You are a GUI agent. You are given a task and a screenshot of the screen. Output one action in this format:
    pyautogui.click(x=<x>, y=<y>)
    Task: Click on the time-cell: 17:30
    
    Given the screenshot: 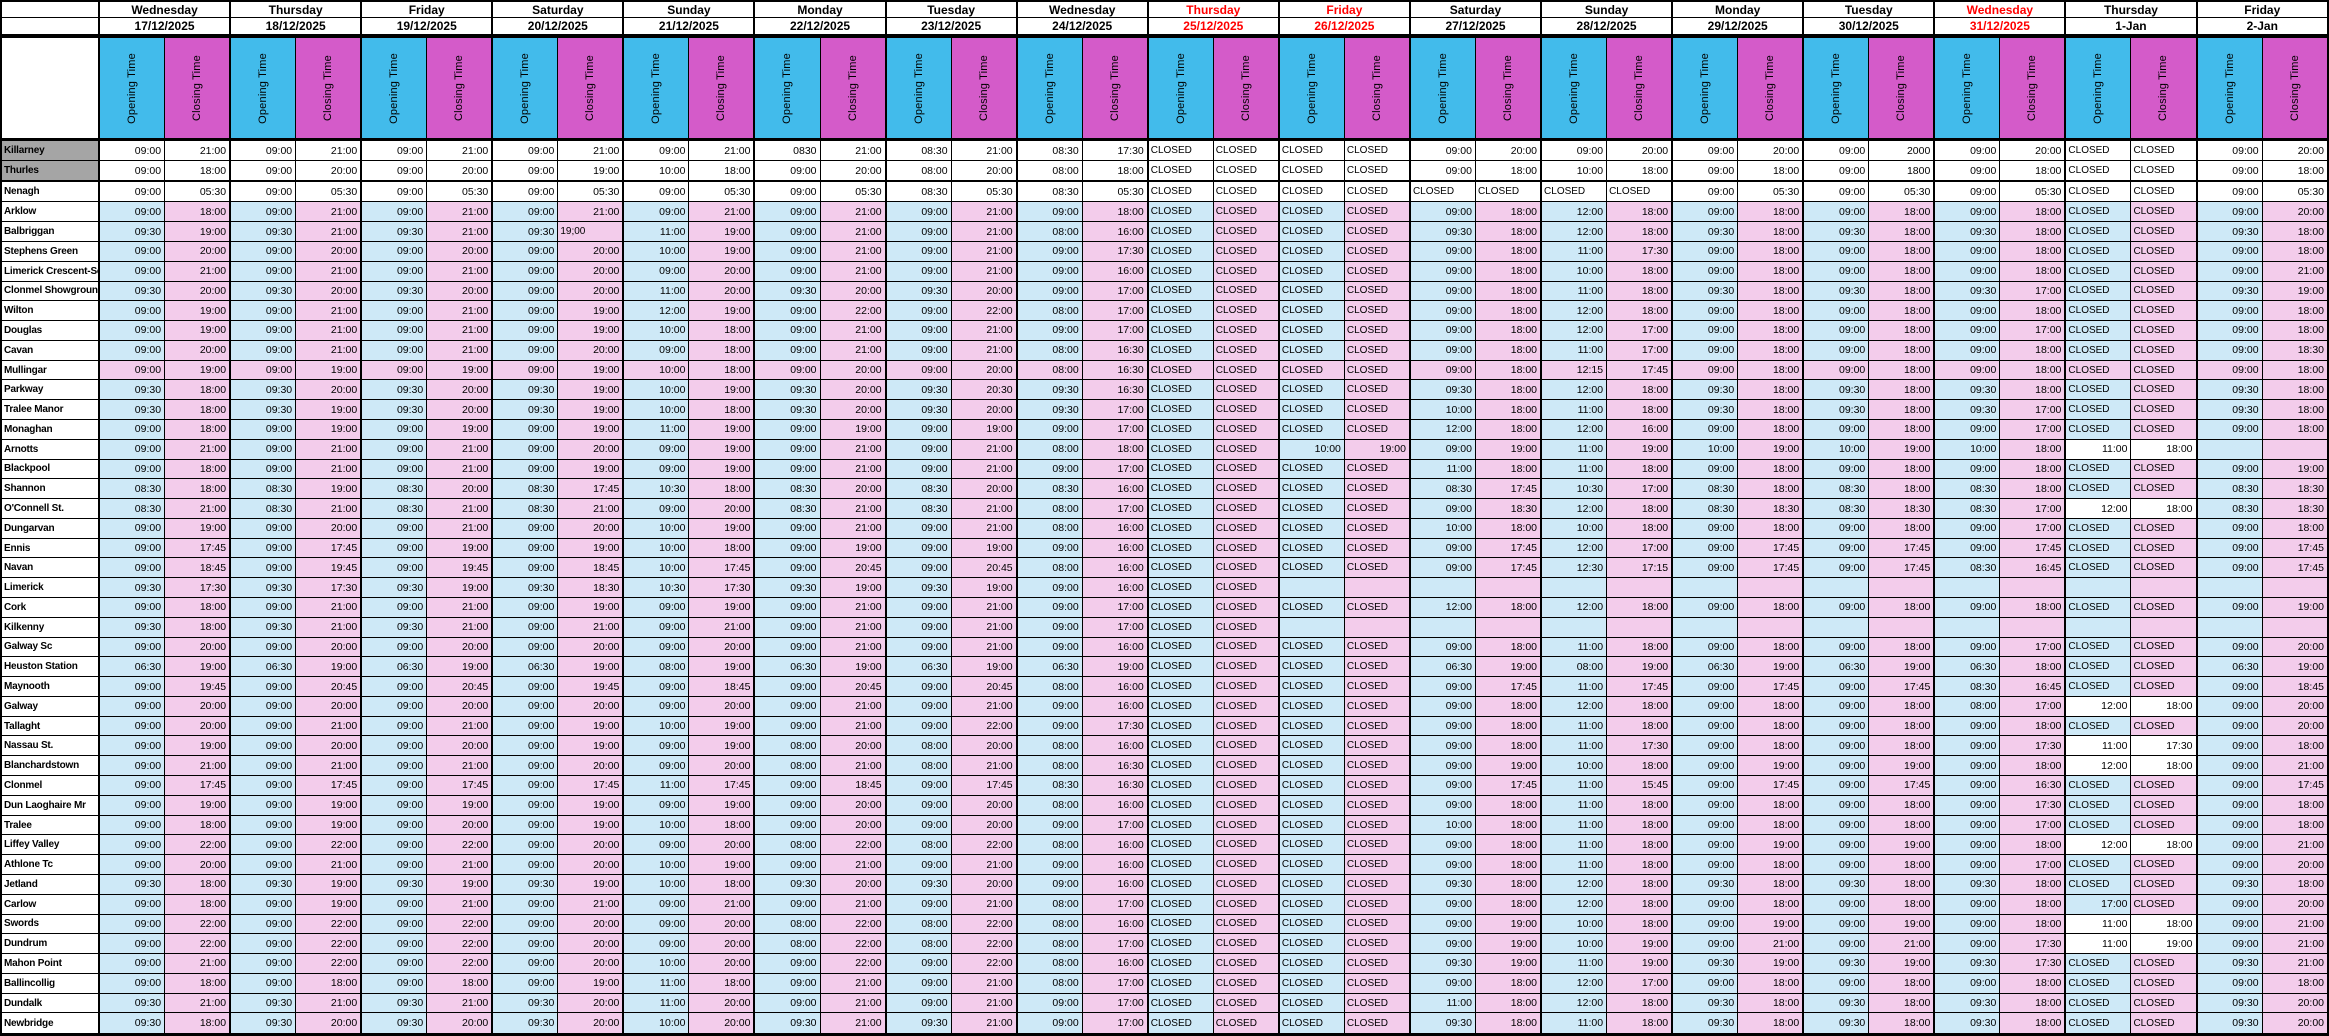 What is the action you would take?
    pyautogui.click(x=2032, y=746)
    